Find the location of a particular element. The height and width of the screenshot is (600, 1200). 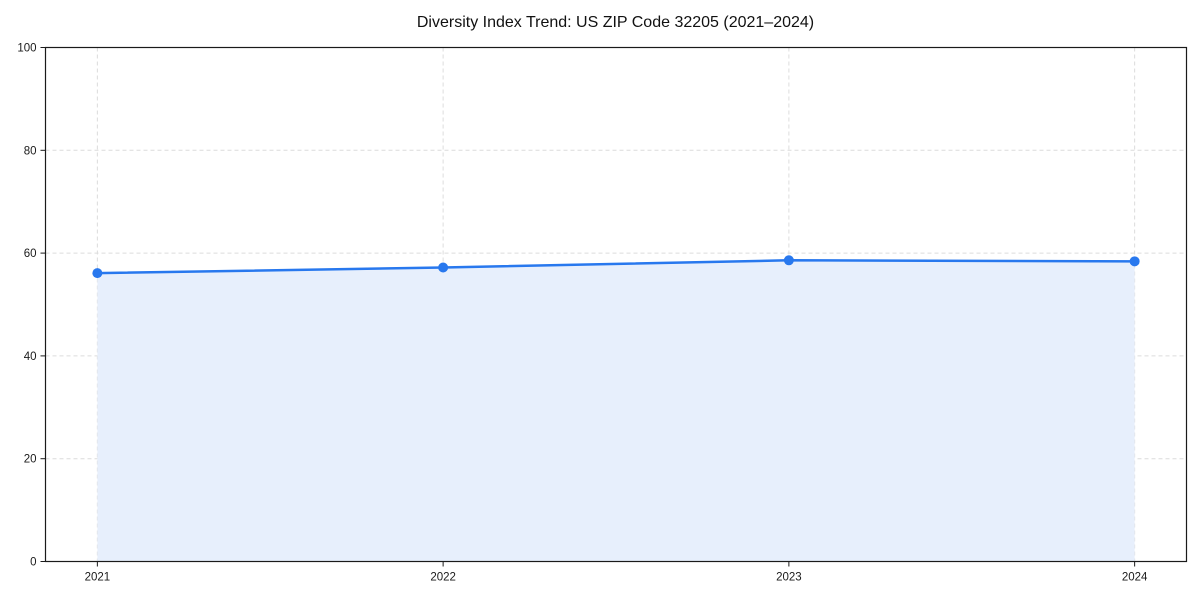

y-tick-label: 20 is located at coordinates (30, 460).